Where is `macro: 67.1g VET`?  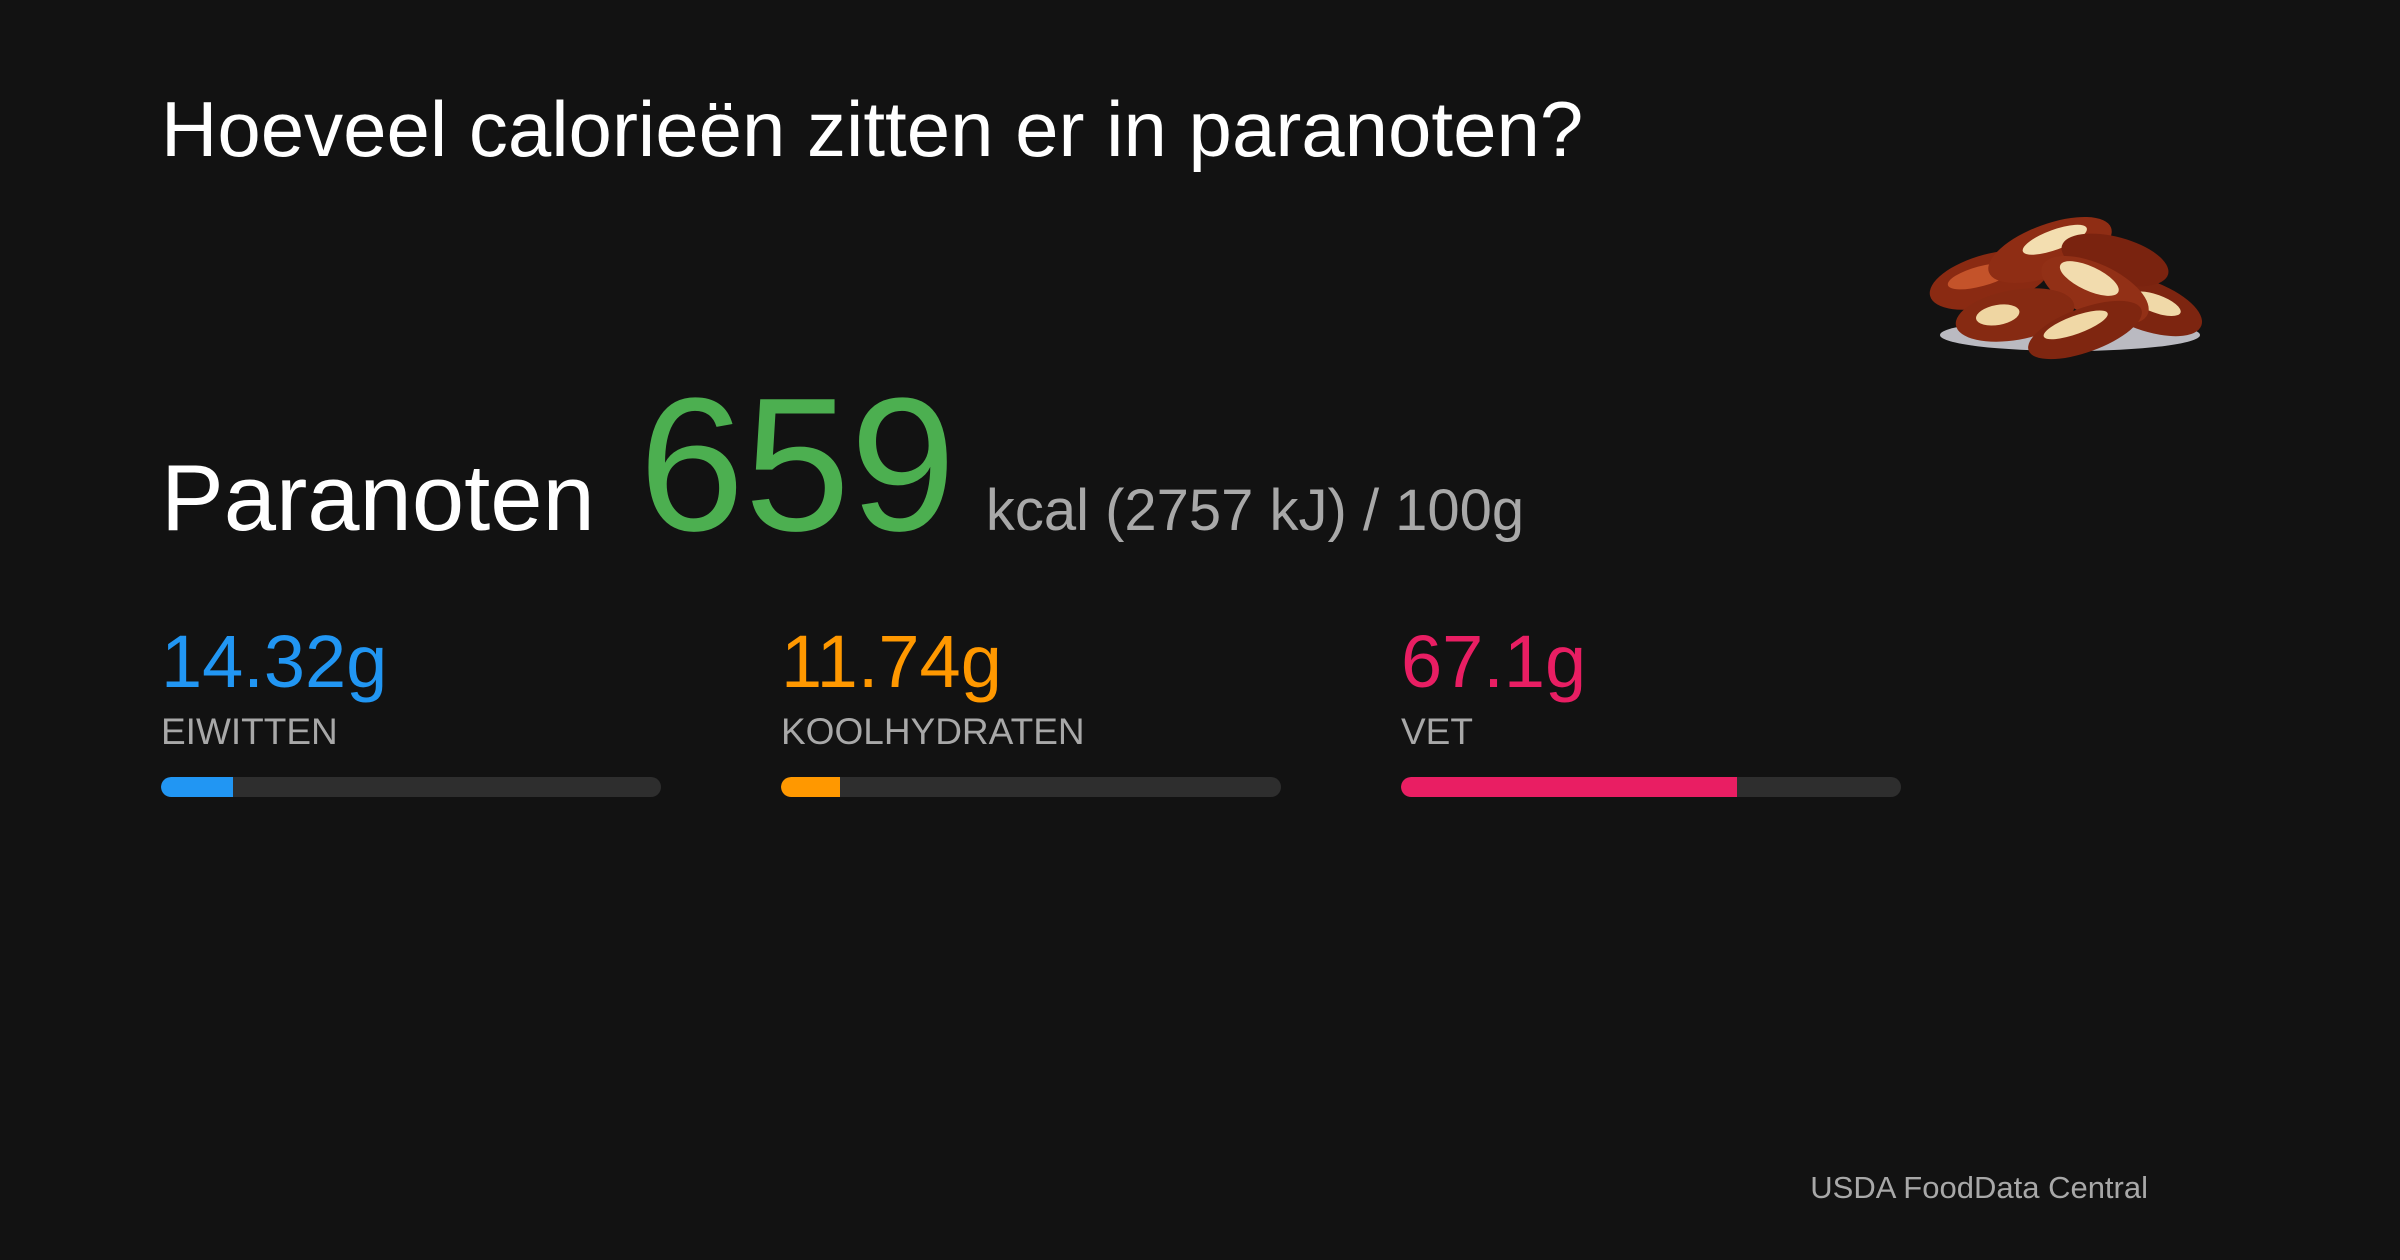 macro: 67.1g VET is located at coordinates (1651, 711).